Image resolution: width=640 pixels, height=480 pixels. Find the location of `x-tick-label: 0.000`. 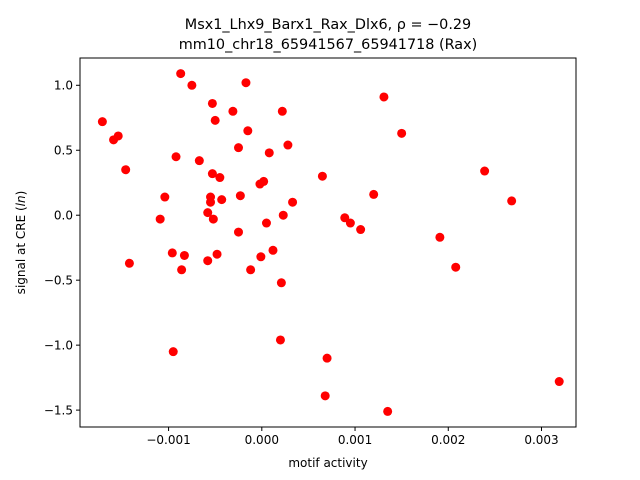

x-tick-label: 0.000 is located at coordinates (262, 440).